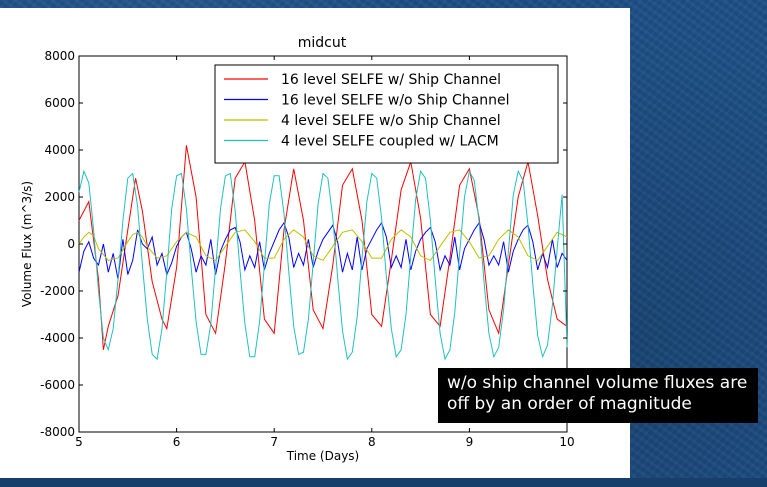  Describe the element at coordinates (383, 482) in the screenshot. I see `slide-bottom-band` at that location.